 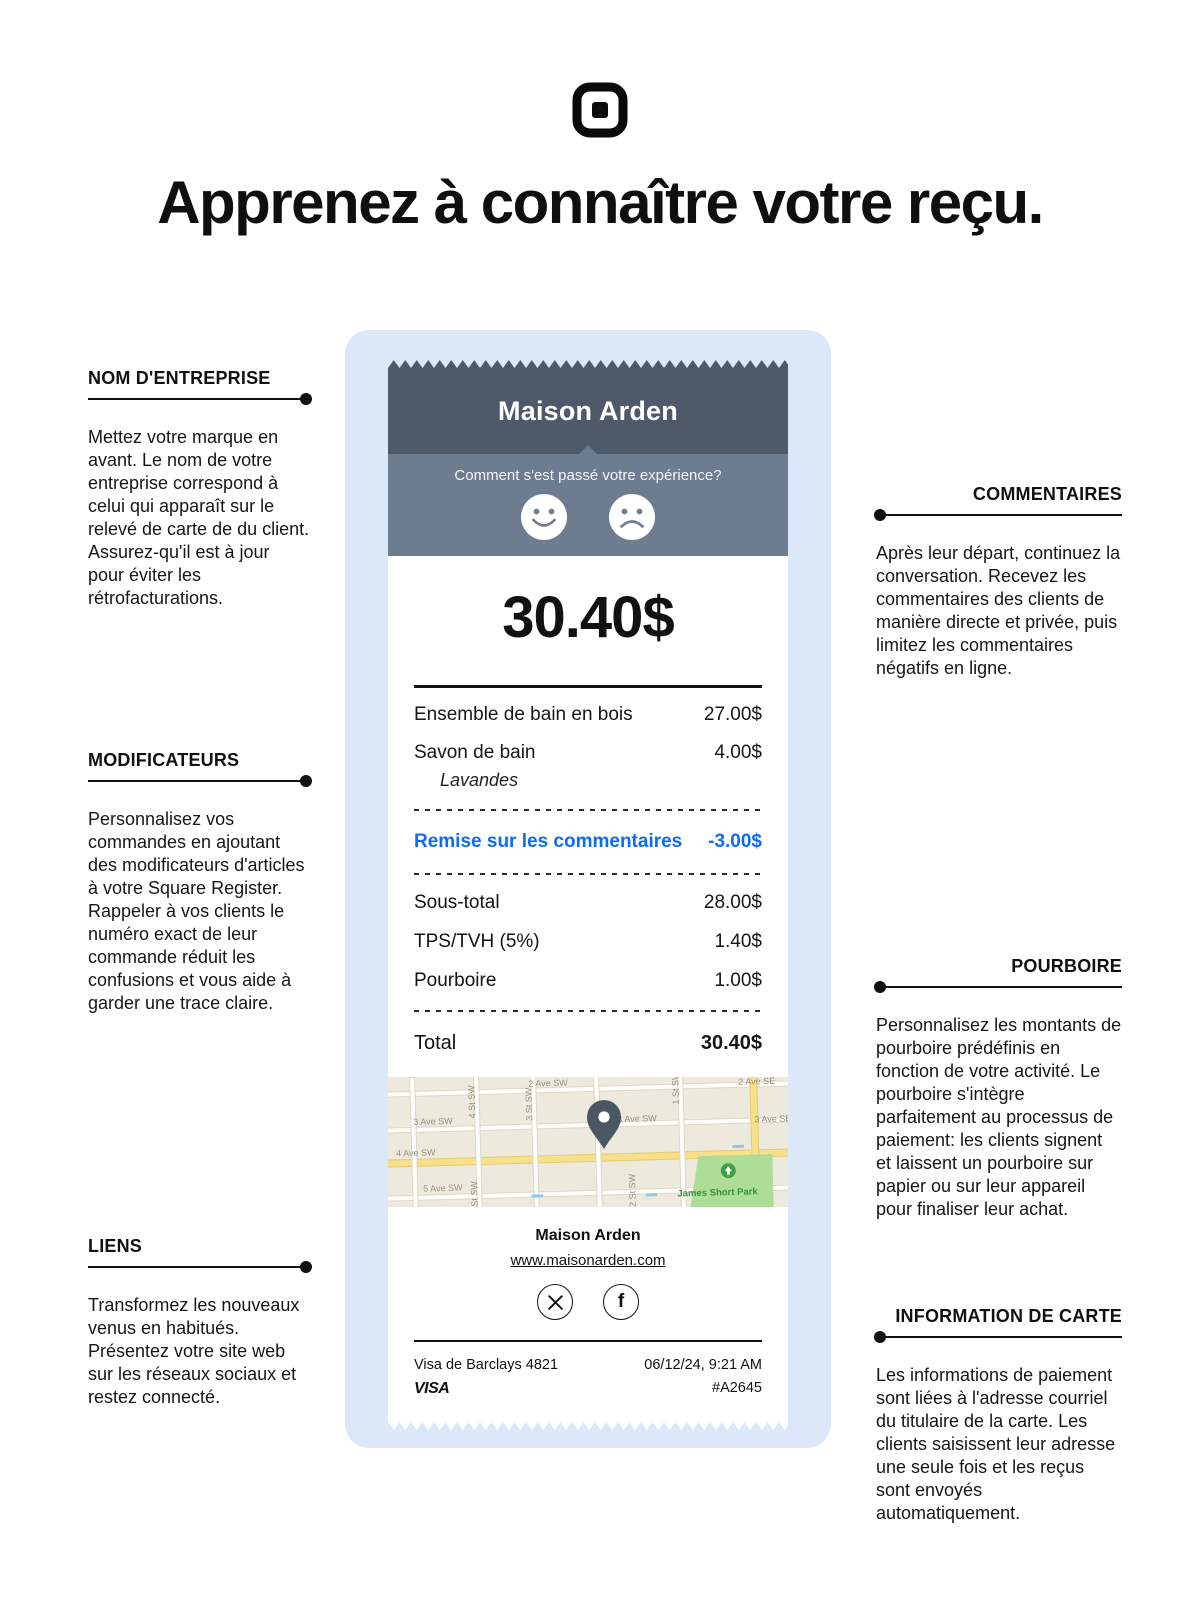 What do you see at coordinates (477, 941) in the screenshot?
I see `tax-label: TPS/TVH (5%)` at bounding box center [477, 941].